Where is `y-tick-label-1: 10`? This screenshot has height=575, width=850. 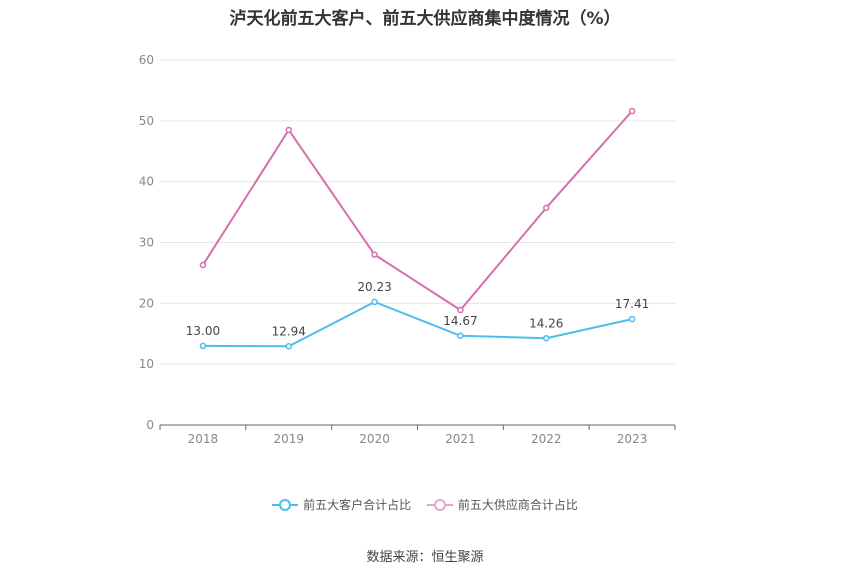 y-tick-label-1: 10 is located at coordinates (146, 364).